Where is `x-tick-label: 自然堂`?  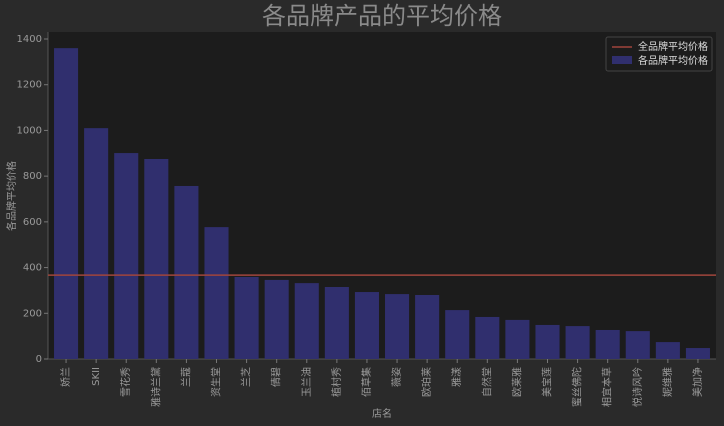 x-tick-label: 自然堂 is located at coordinates (486, 382).